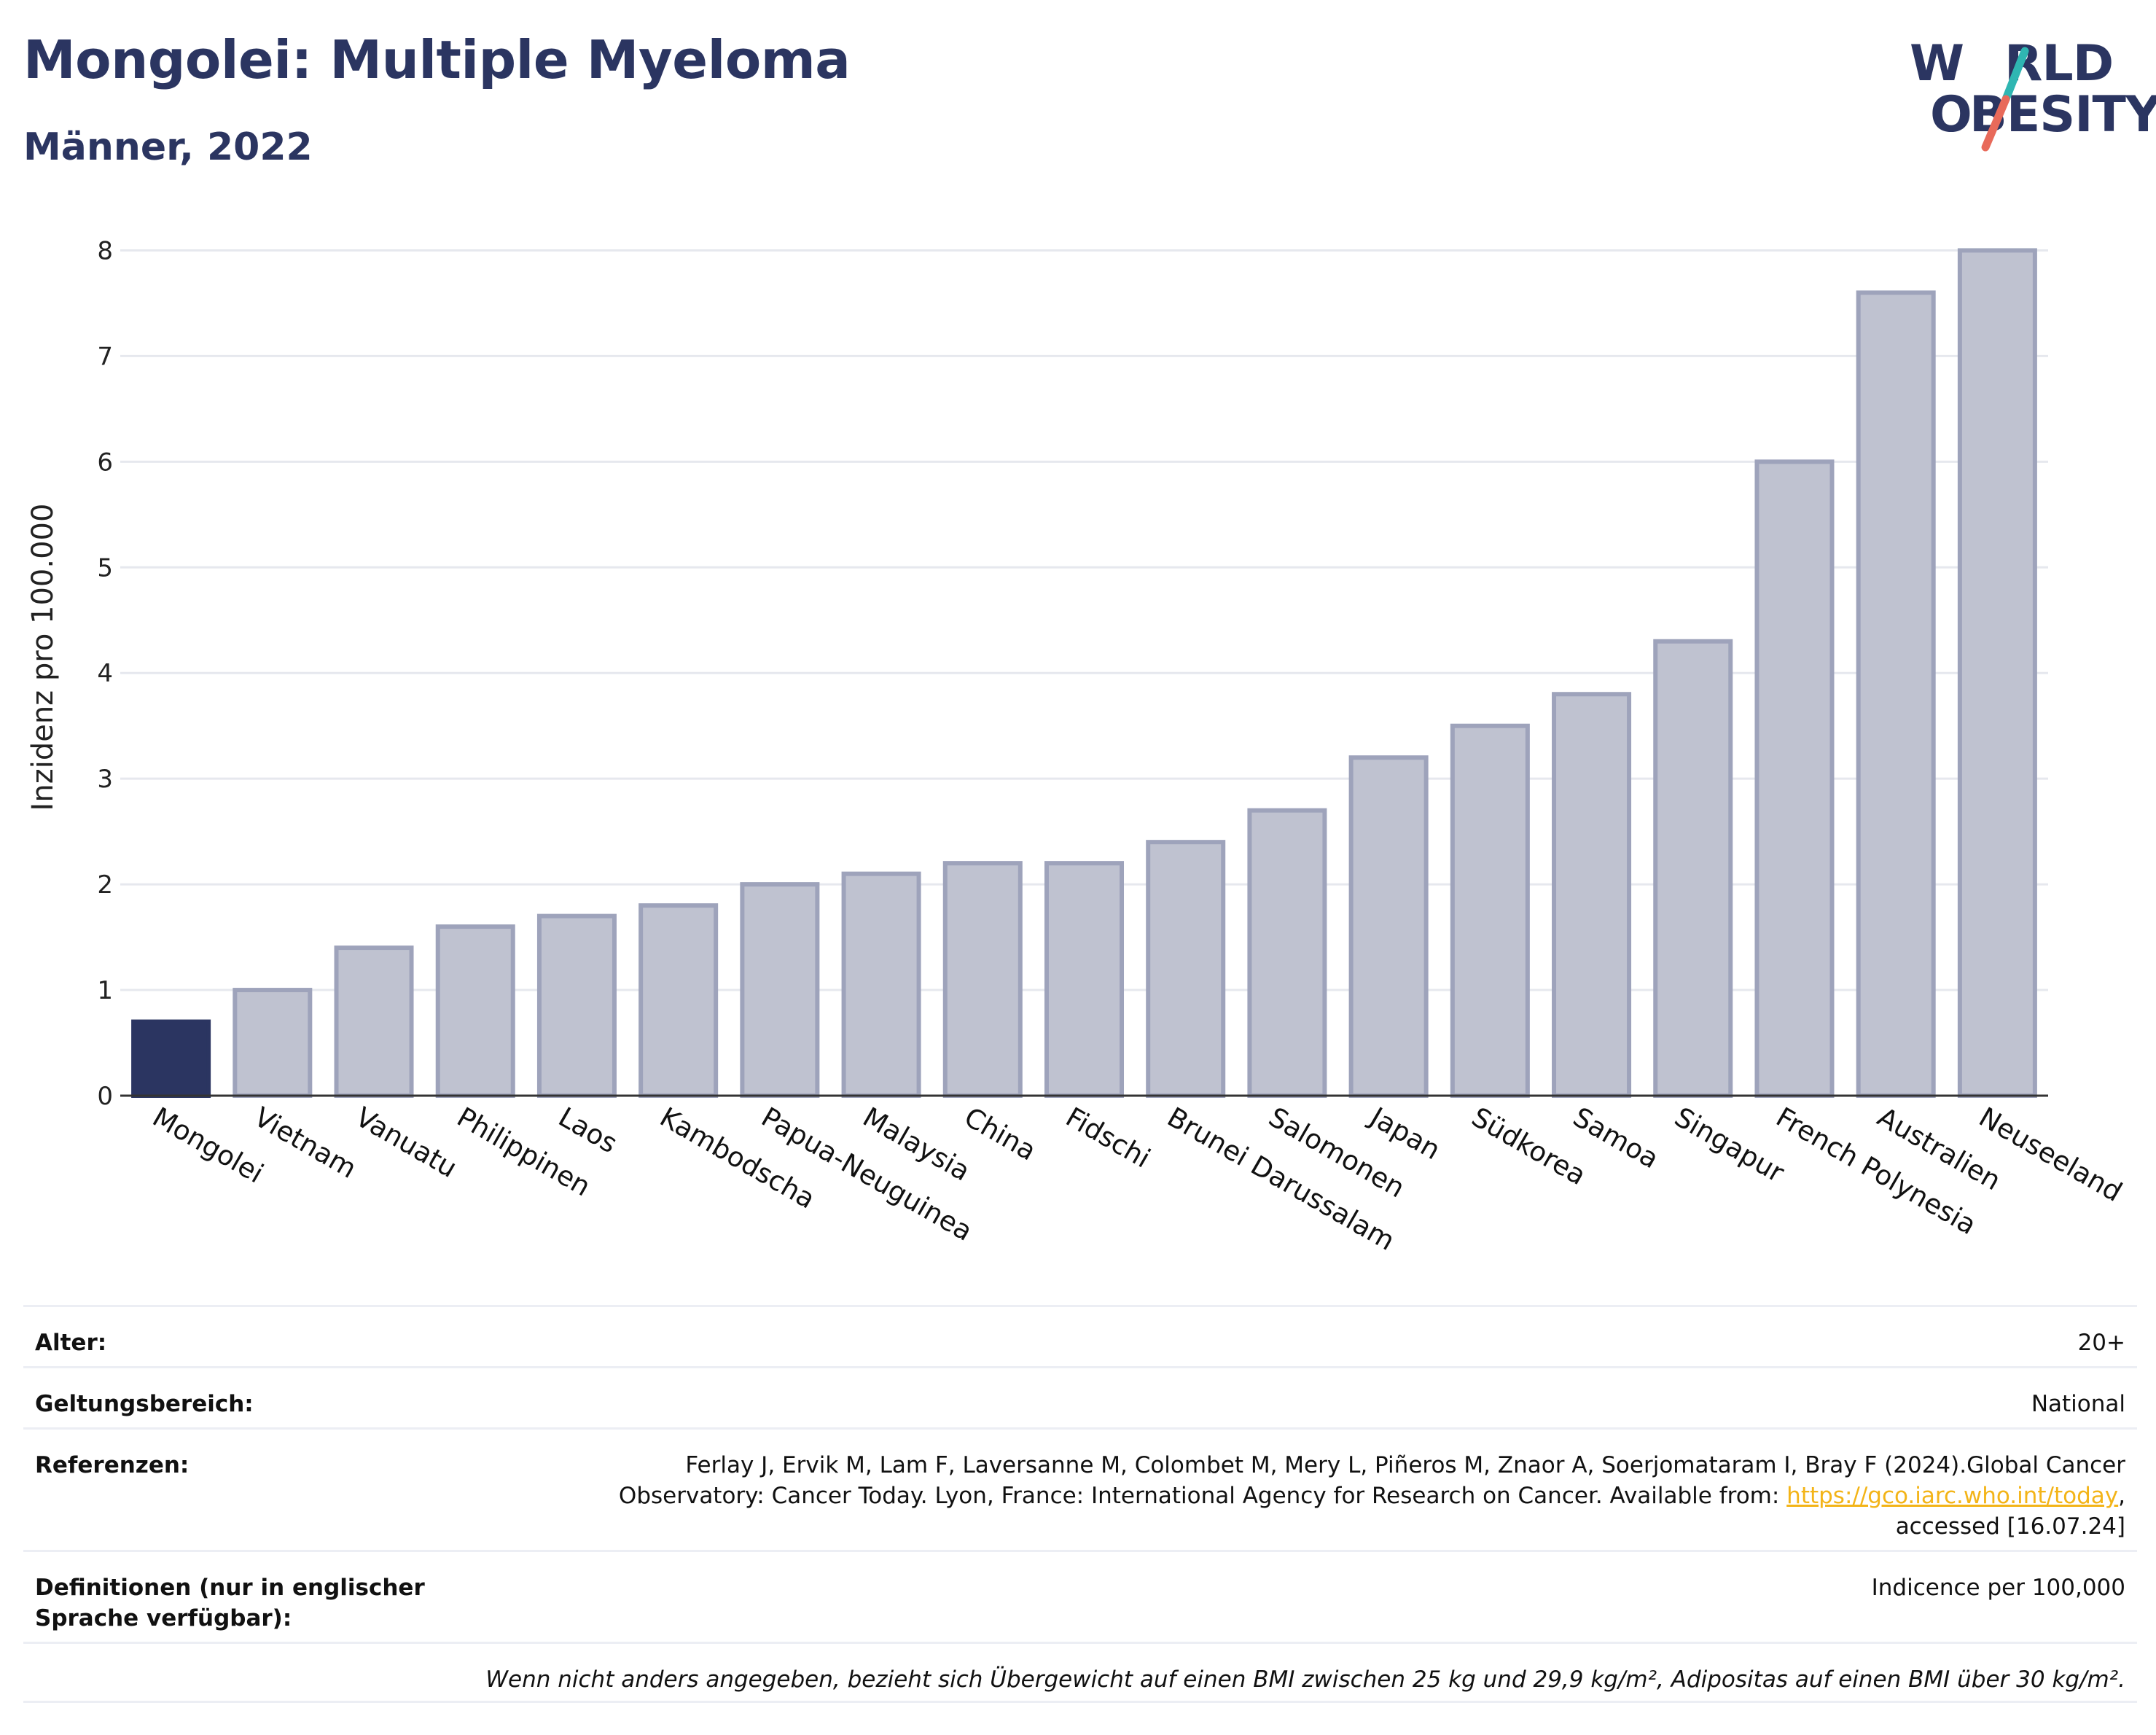 The width and height of the screenshot is (2156, 1735). Describe the element at coordinates (1795, 778) in the screenshot. I see `bar-french-polynesia` at that location.